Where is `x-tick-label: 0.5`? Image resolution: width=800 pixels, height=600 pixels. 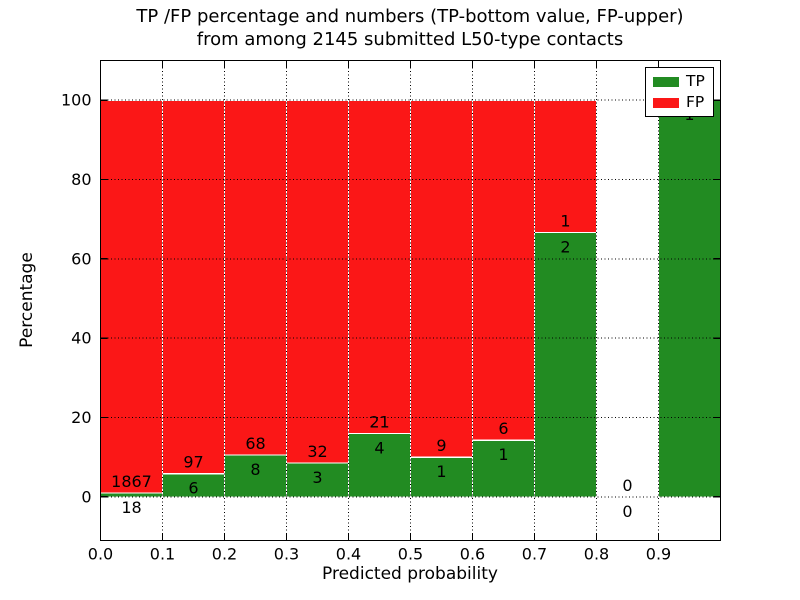
x-tick-label: 0.5 is located at coordinates (410, 554).